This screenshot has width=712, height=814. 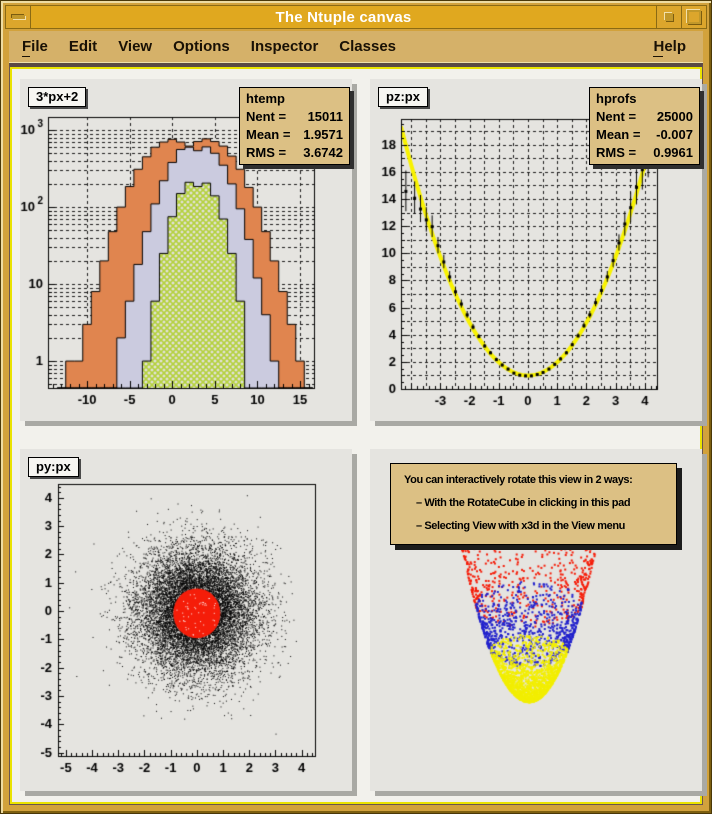 What do you see at coordinates (644, 152) in the screenshot?
I see `stats-rms-row: RMS = 0.9961` at bounding box center [644, 152].